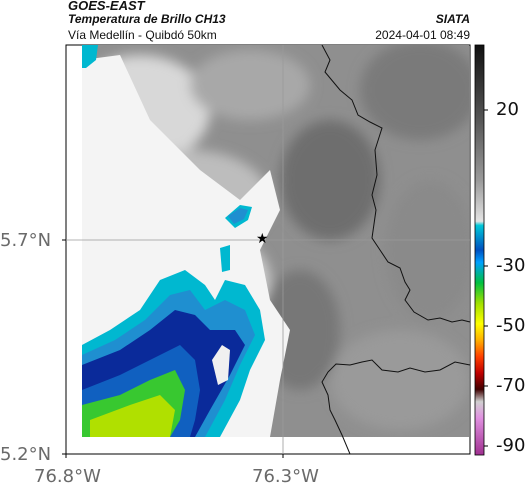 The height and width of the screenshot is (491, 526). I want to click on product-title: Temperatura de Brillo CH13, so click(147, 19).